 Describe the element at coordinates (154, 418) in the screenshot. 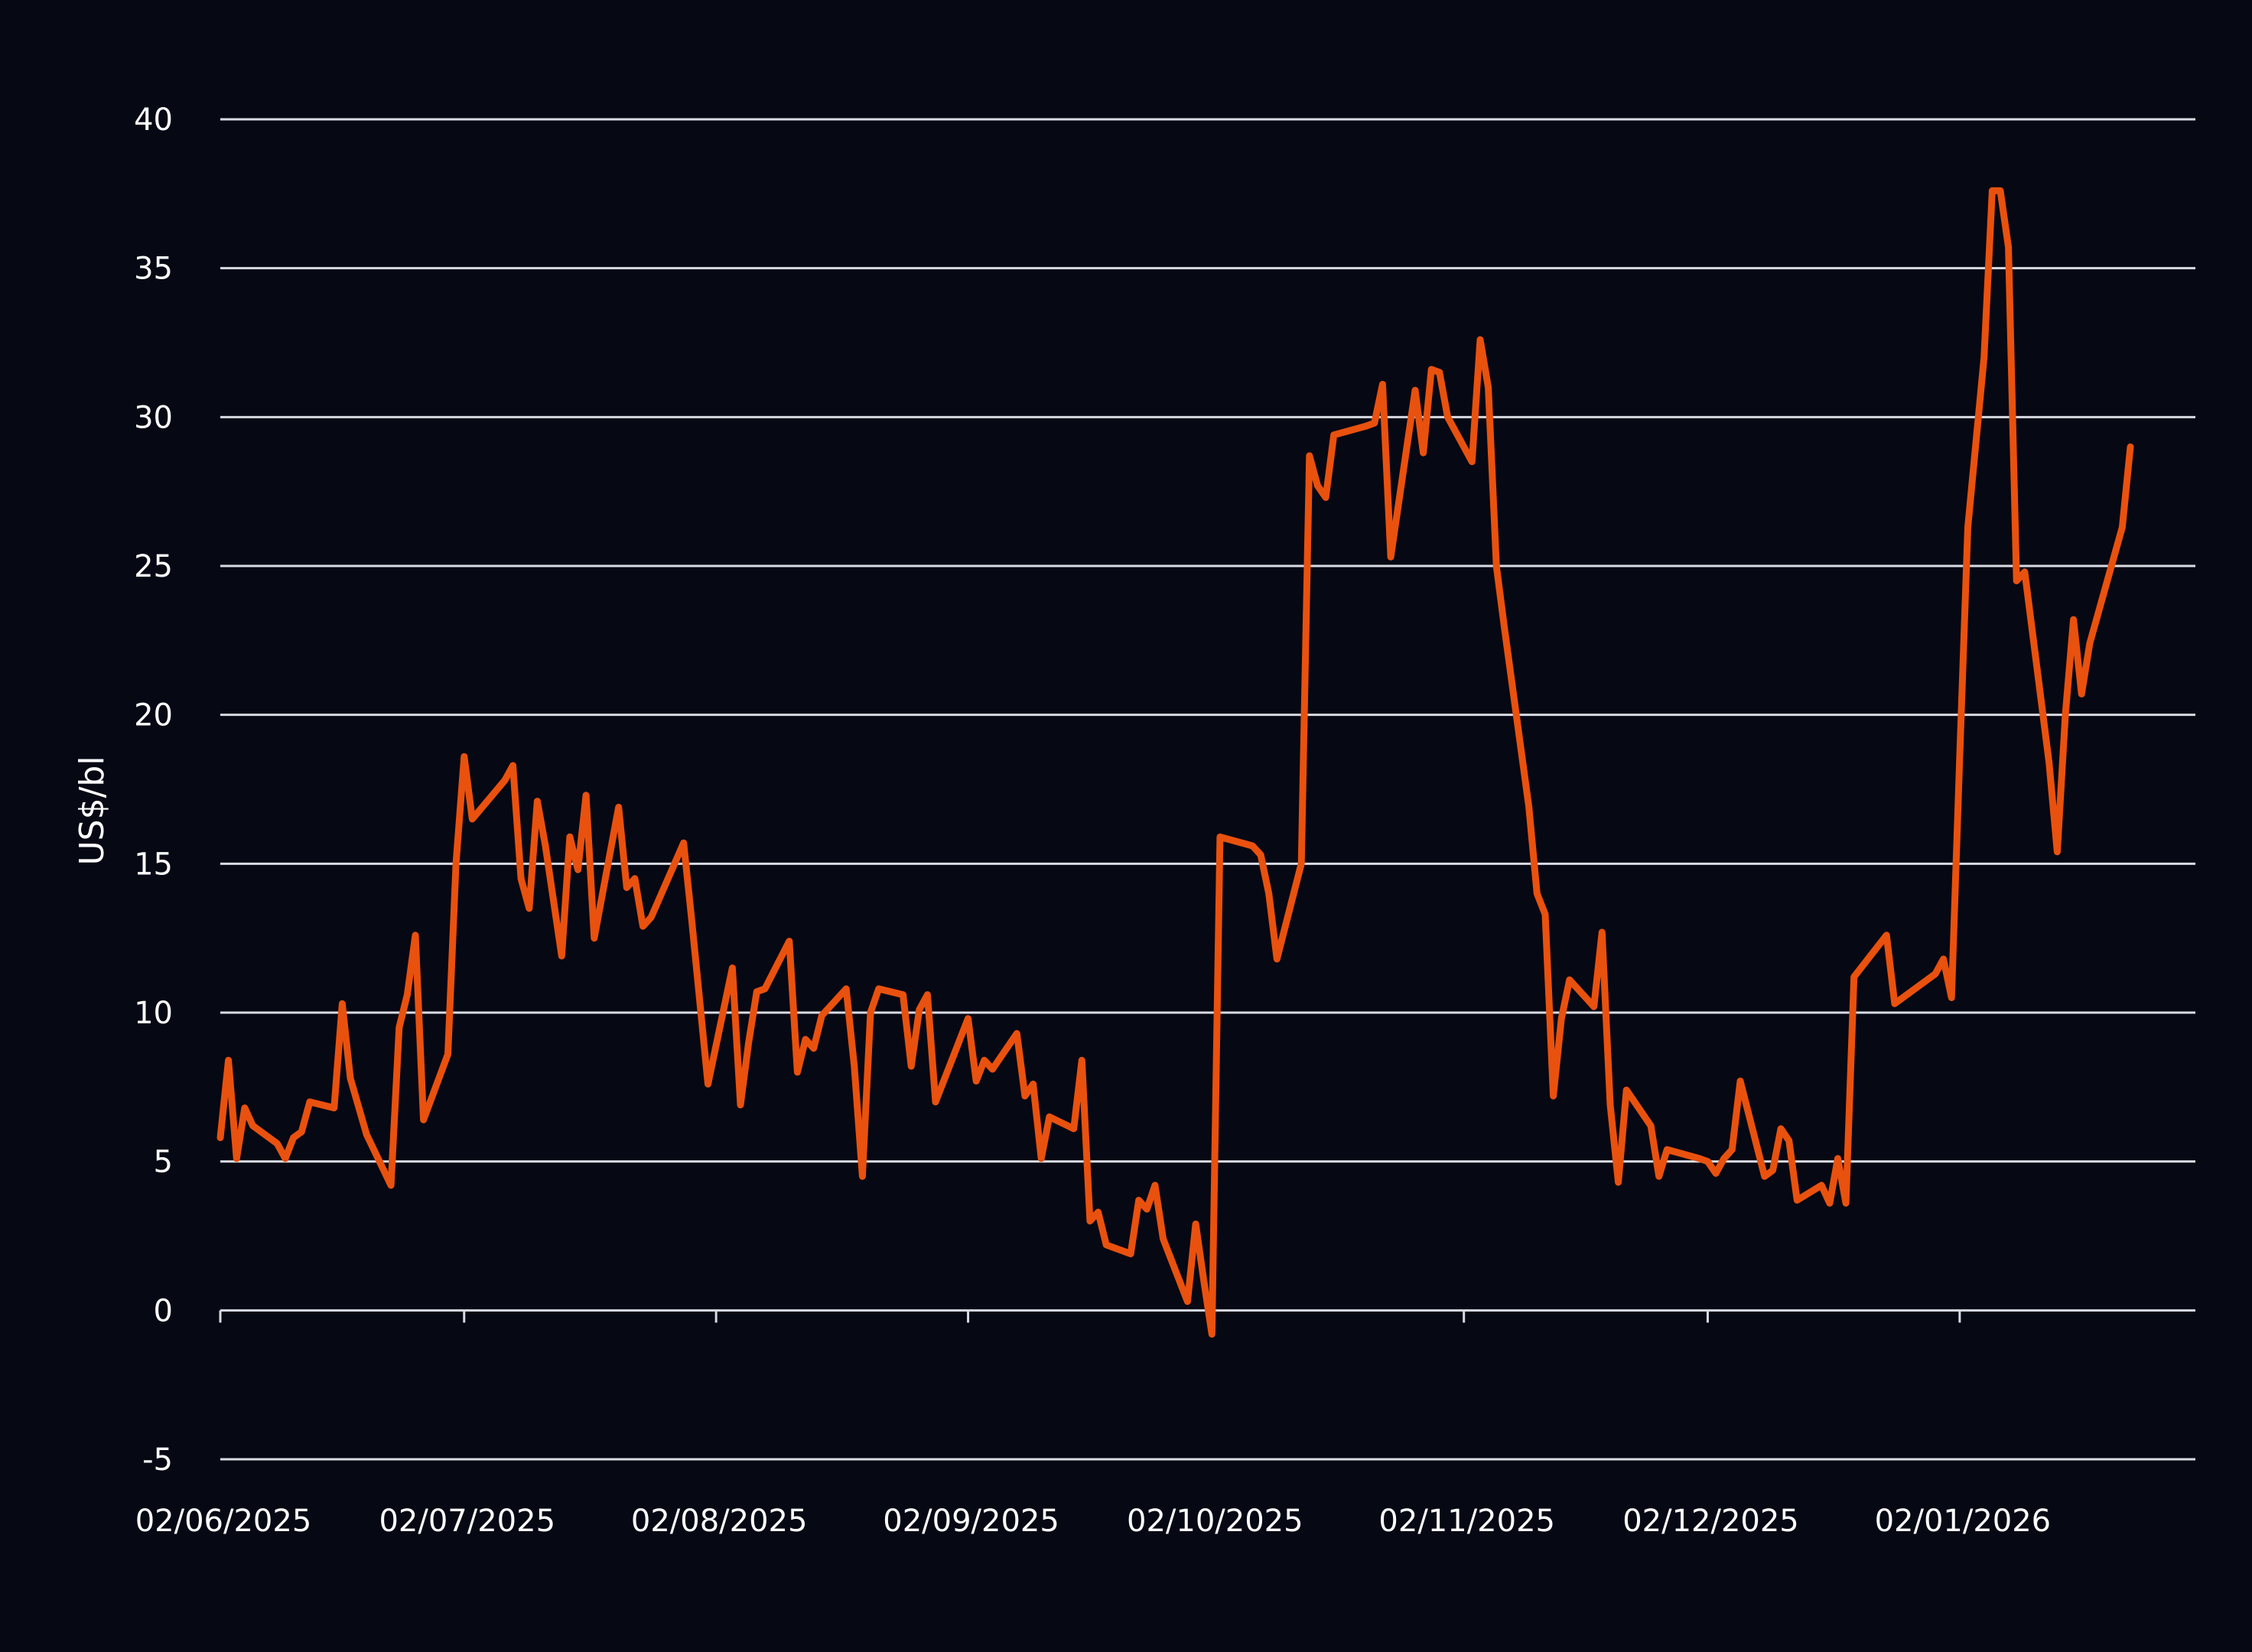

I see `y-tick-label: 30` at that location.